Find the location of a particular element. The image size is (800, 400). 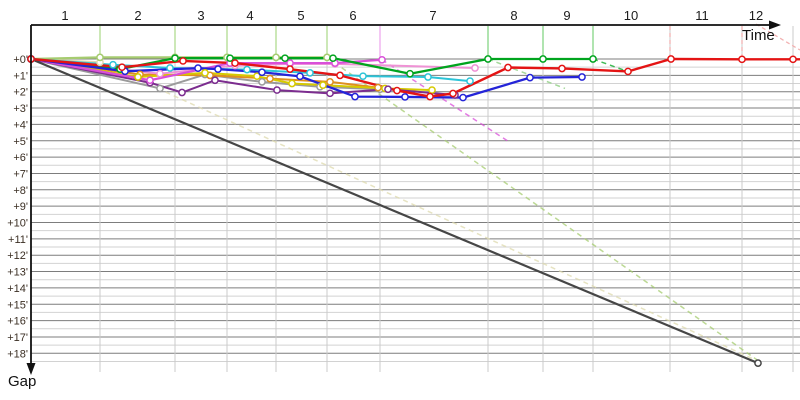

y-tick-label: +8' is located at coordinates (20, 191).